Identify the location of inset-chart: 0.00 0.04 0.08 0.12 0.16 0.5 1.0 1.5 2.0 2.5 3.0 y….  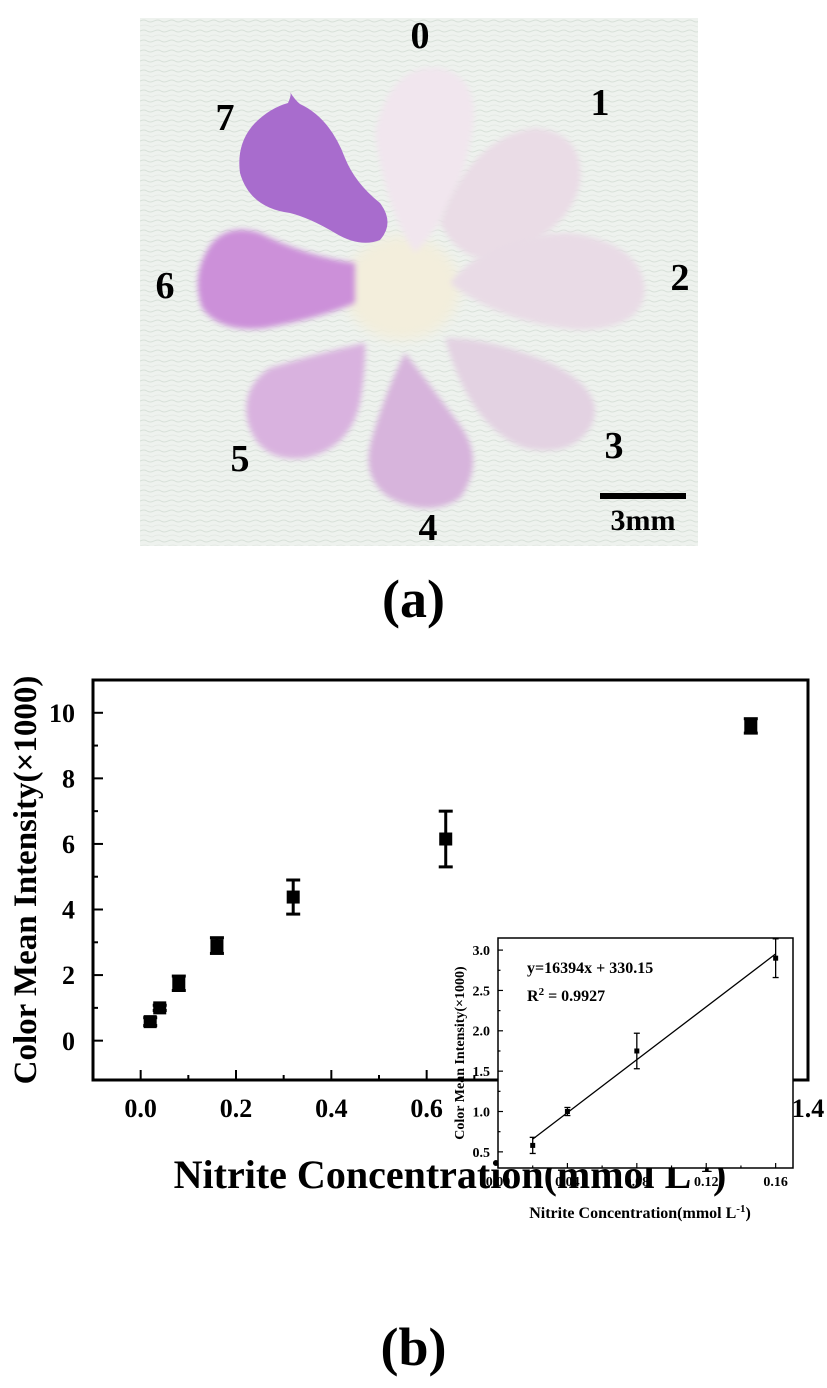
(623, 1079).